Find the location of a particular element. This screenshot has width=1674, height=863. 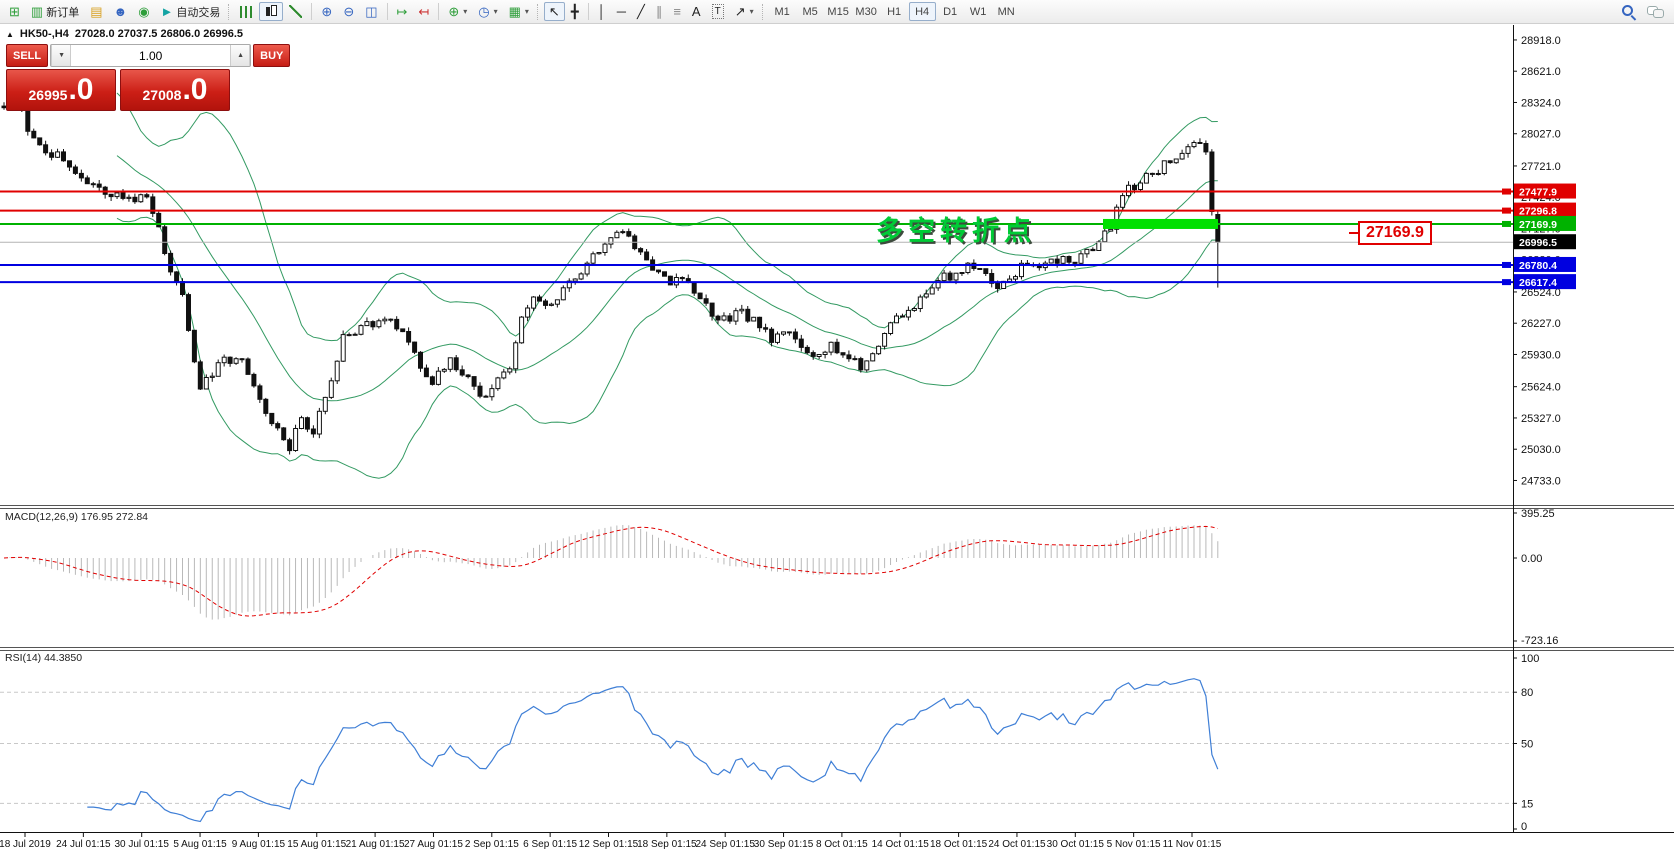

periods-clock-icon: ◷ is located at coordinates (484, 11).